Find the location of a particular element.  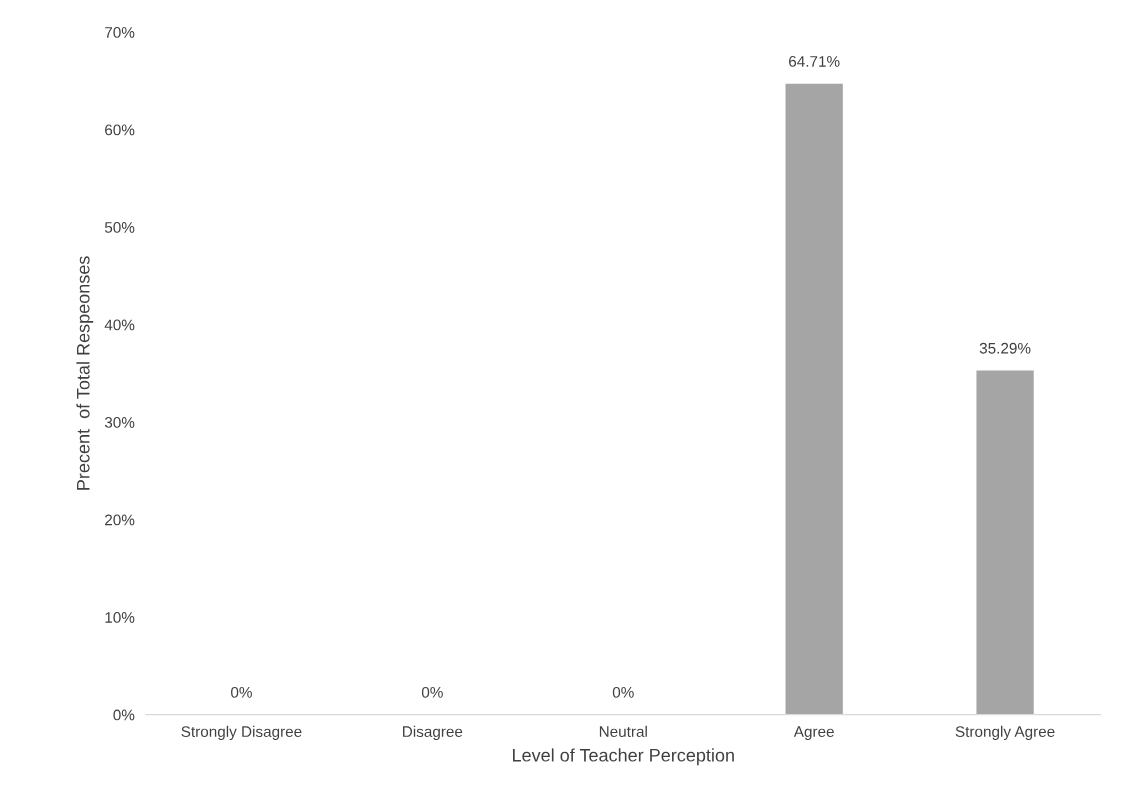

y-tick-label: 50% is located at coordinates (119, 227).